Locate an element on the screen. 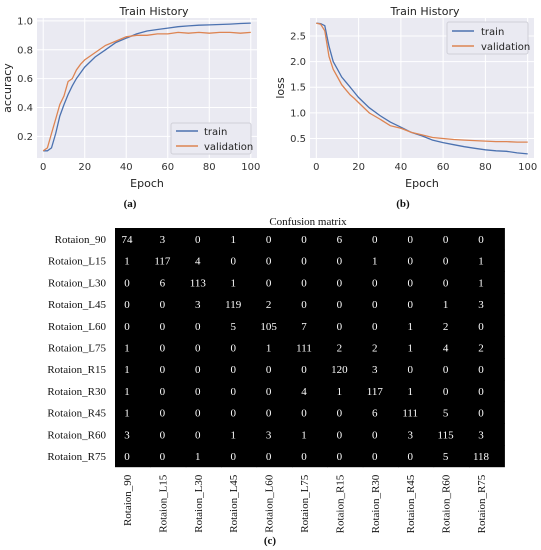  confusion-matrix-value: 111 is located at coordinates (410, 414).